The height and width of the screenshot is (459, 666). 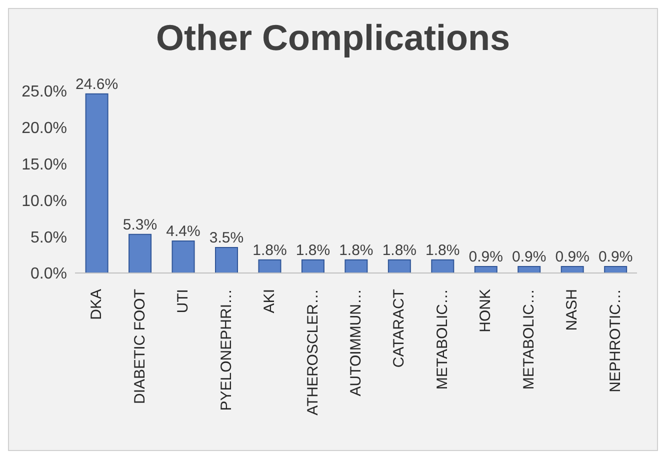 I want to click on data-label: 4.4%, so click(x=183, y=231).